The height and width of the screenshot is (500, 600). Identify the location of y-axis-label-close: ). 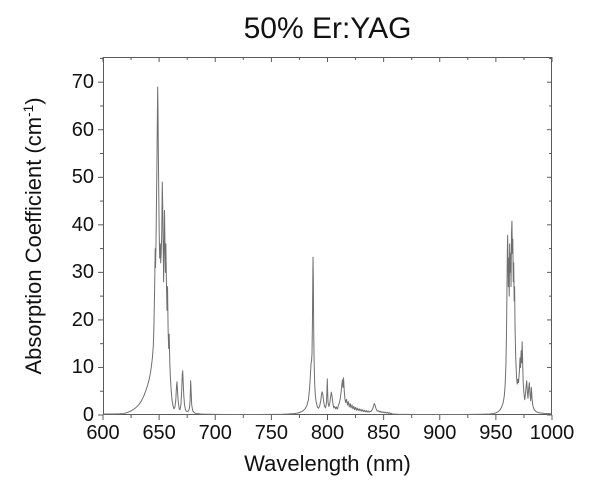
(34, 101).